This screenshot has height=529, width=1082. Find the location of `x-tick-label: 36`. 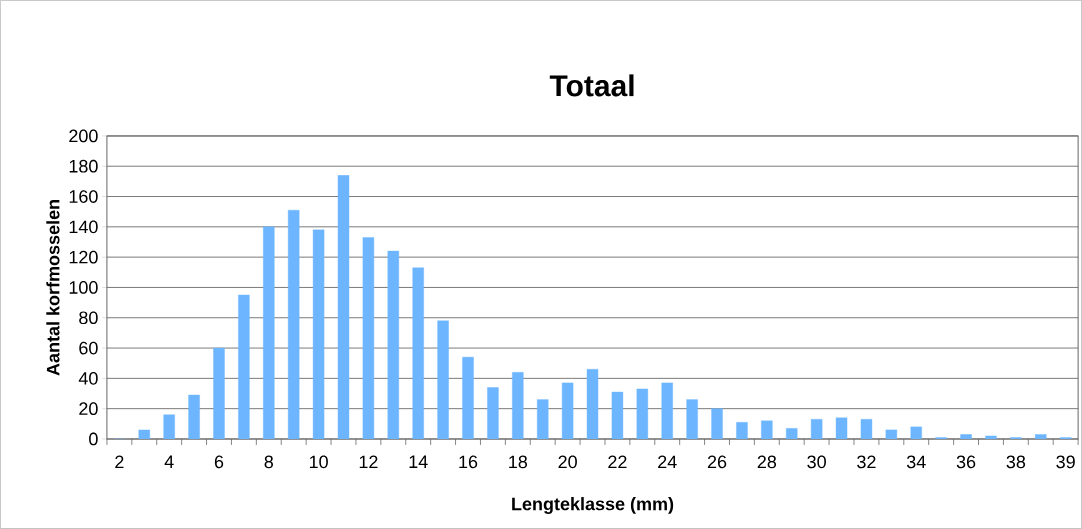

x-tick-label: 36 is located at coordinates (966, 462).